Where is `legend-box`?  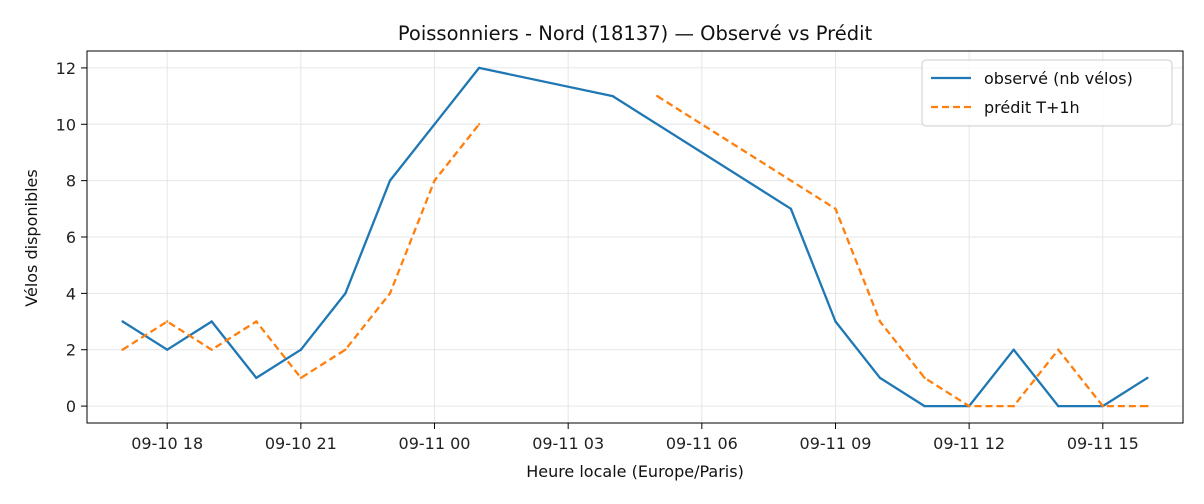 legend-box is located at coordinates (1047, 93).